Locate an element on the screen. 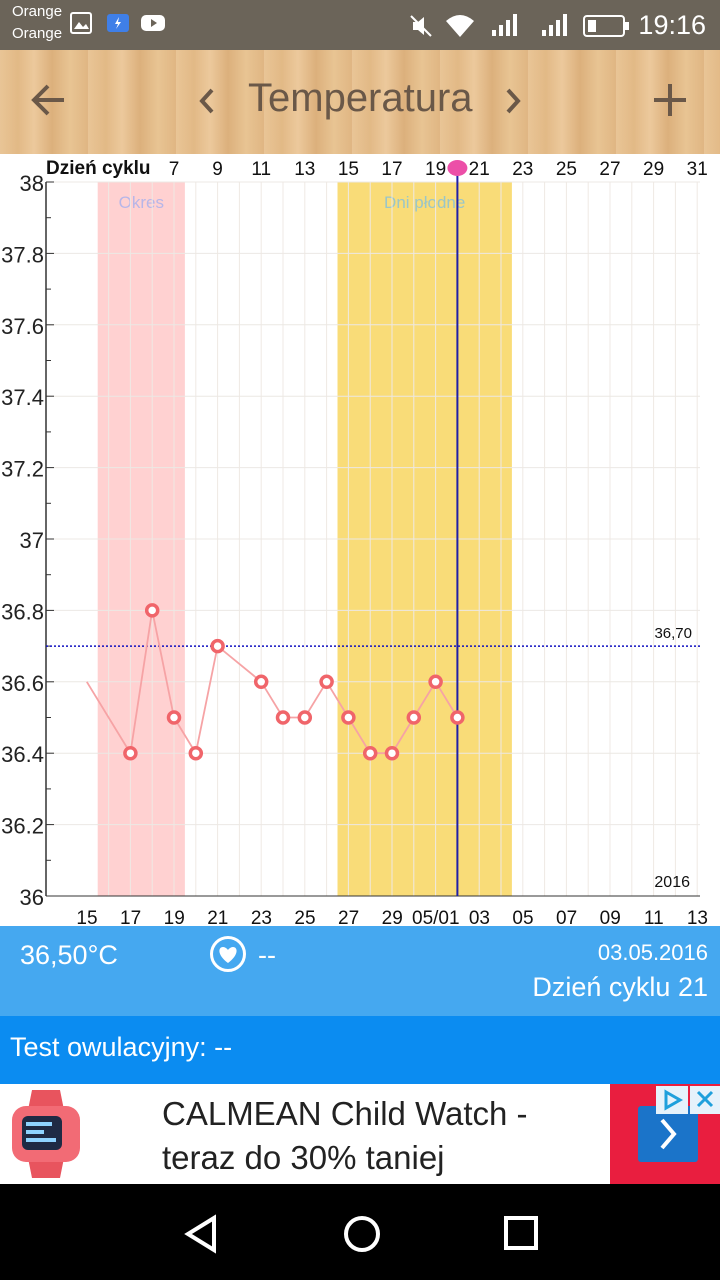 The image size is (720, 1280). cycle-day-tick-10: 27 is located at coordinates (609, 169).